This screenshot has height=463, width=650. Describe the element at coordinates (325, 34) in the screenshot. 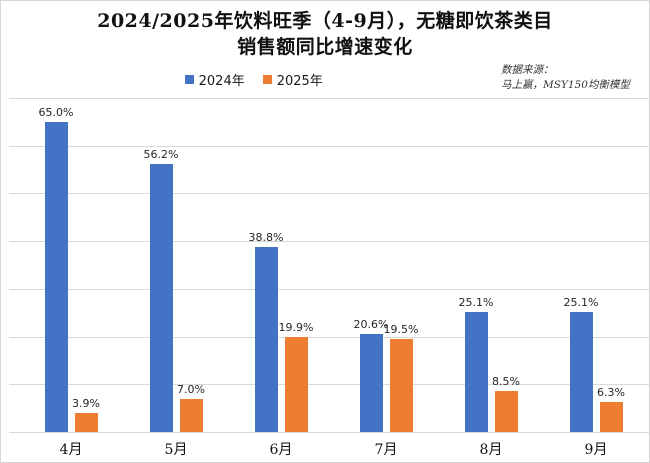

I see `chart-title: 2024/2025年饮料旺季（4-9月），无糖即饮茶类目 销售额同比增速变化` at that location.